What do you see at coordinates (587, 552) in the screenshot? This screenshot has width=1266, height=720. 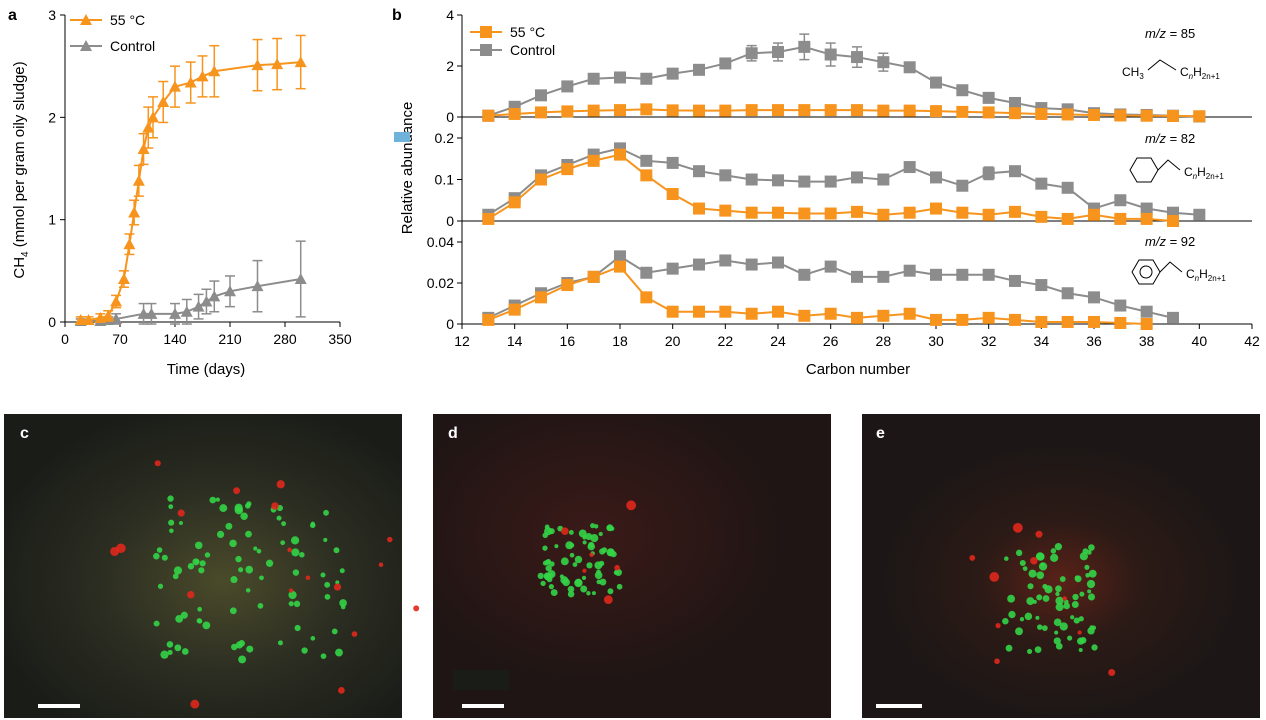 I see `micrograph-d-cells` at bounding box center [587, 552].